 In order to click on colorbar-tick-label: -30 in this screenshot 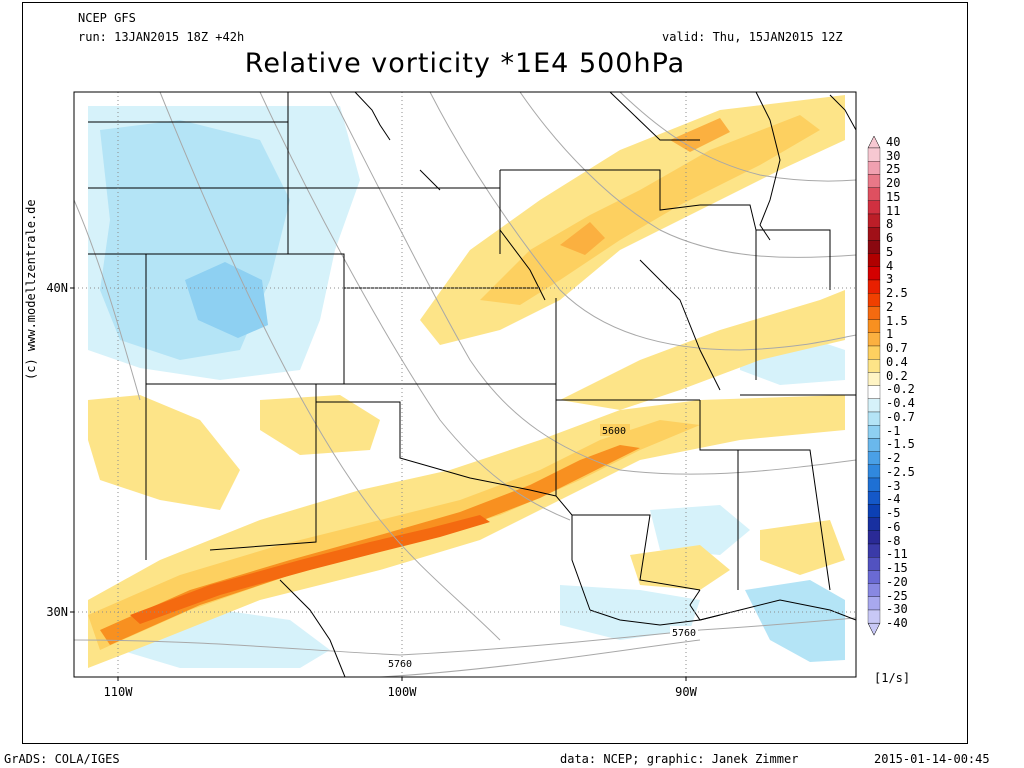, I will do `click(897, 609)`.